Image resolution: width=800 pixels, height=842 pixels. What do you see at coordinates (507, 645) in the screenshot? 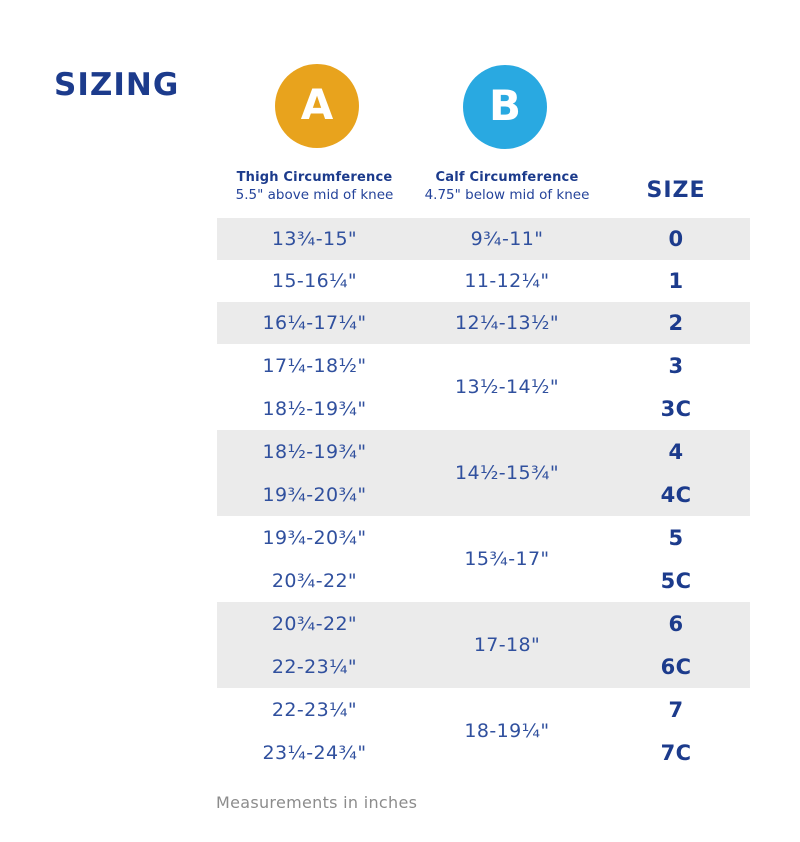
I see `calf-range-merged: 17-18"` at bounding box center [507, 645].